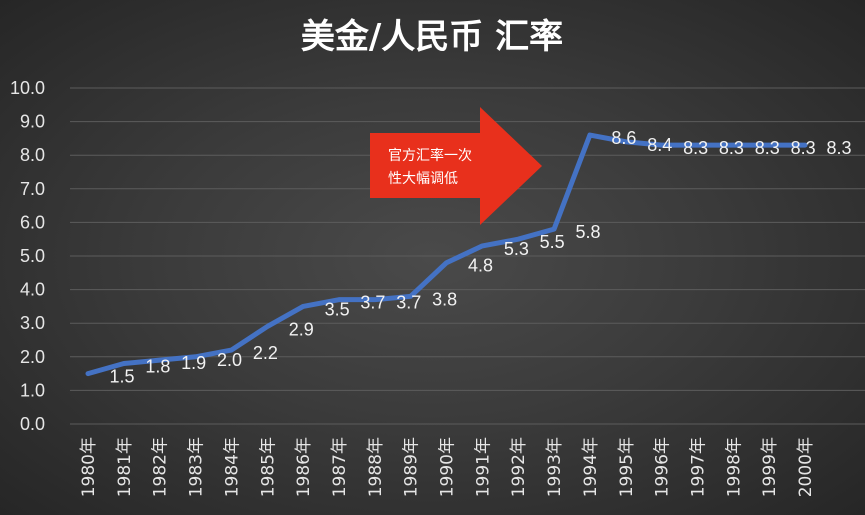  Describe the element at coordinates (337, 309) in the screenshot. I see `data-label: 3.5` at that location.